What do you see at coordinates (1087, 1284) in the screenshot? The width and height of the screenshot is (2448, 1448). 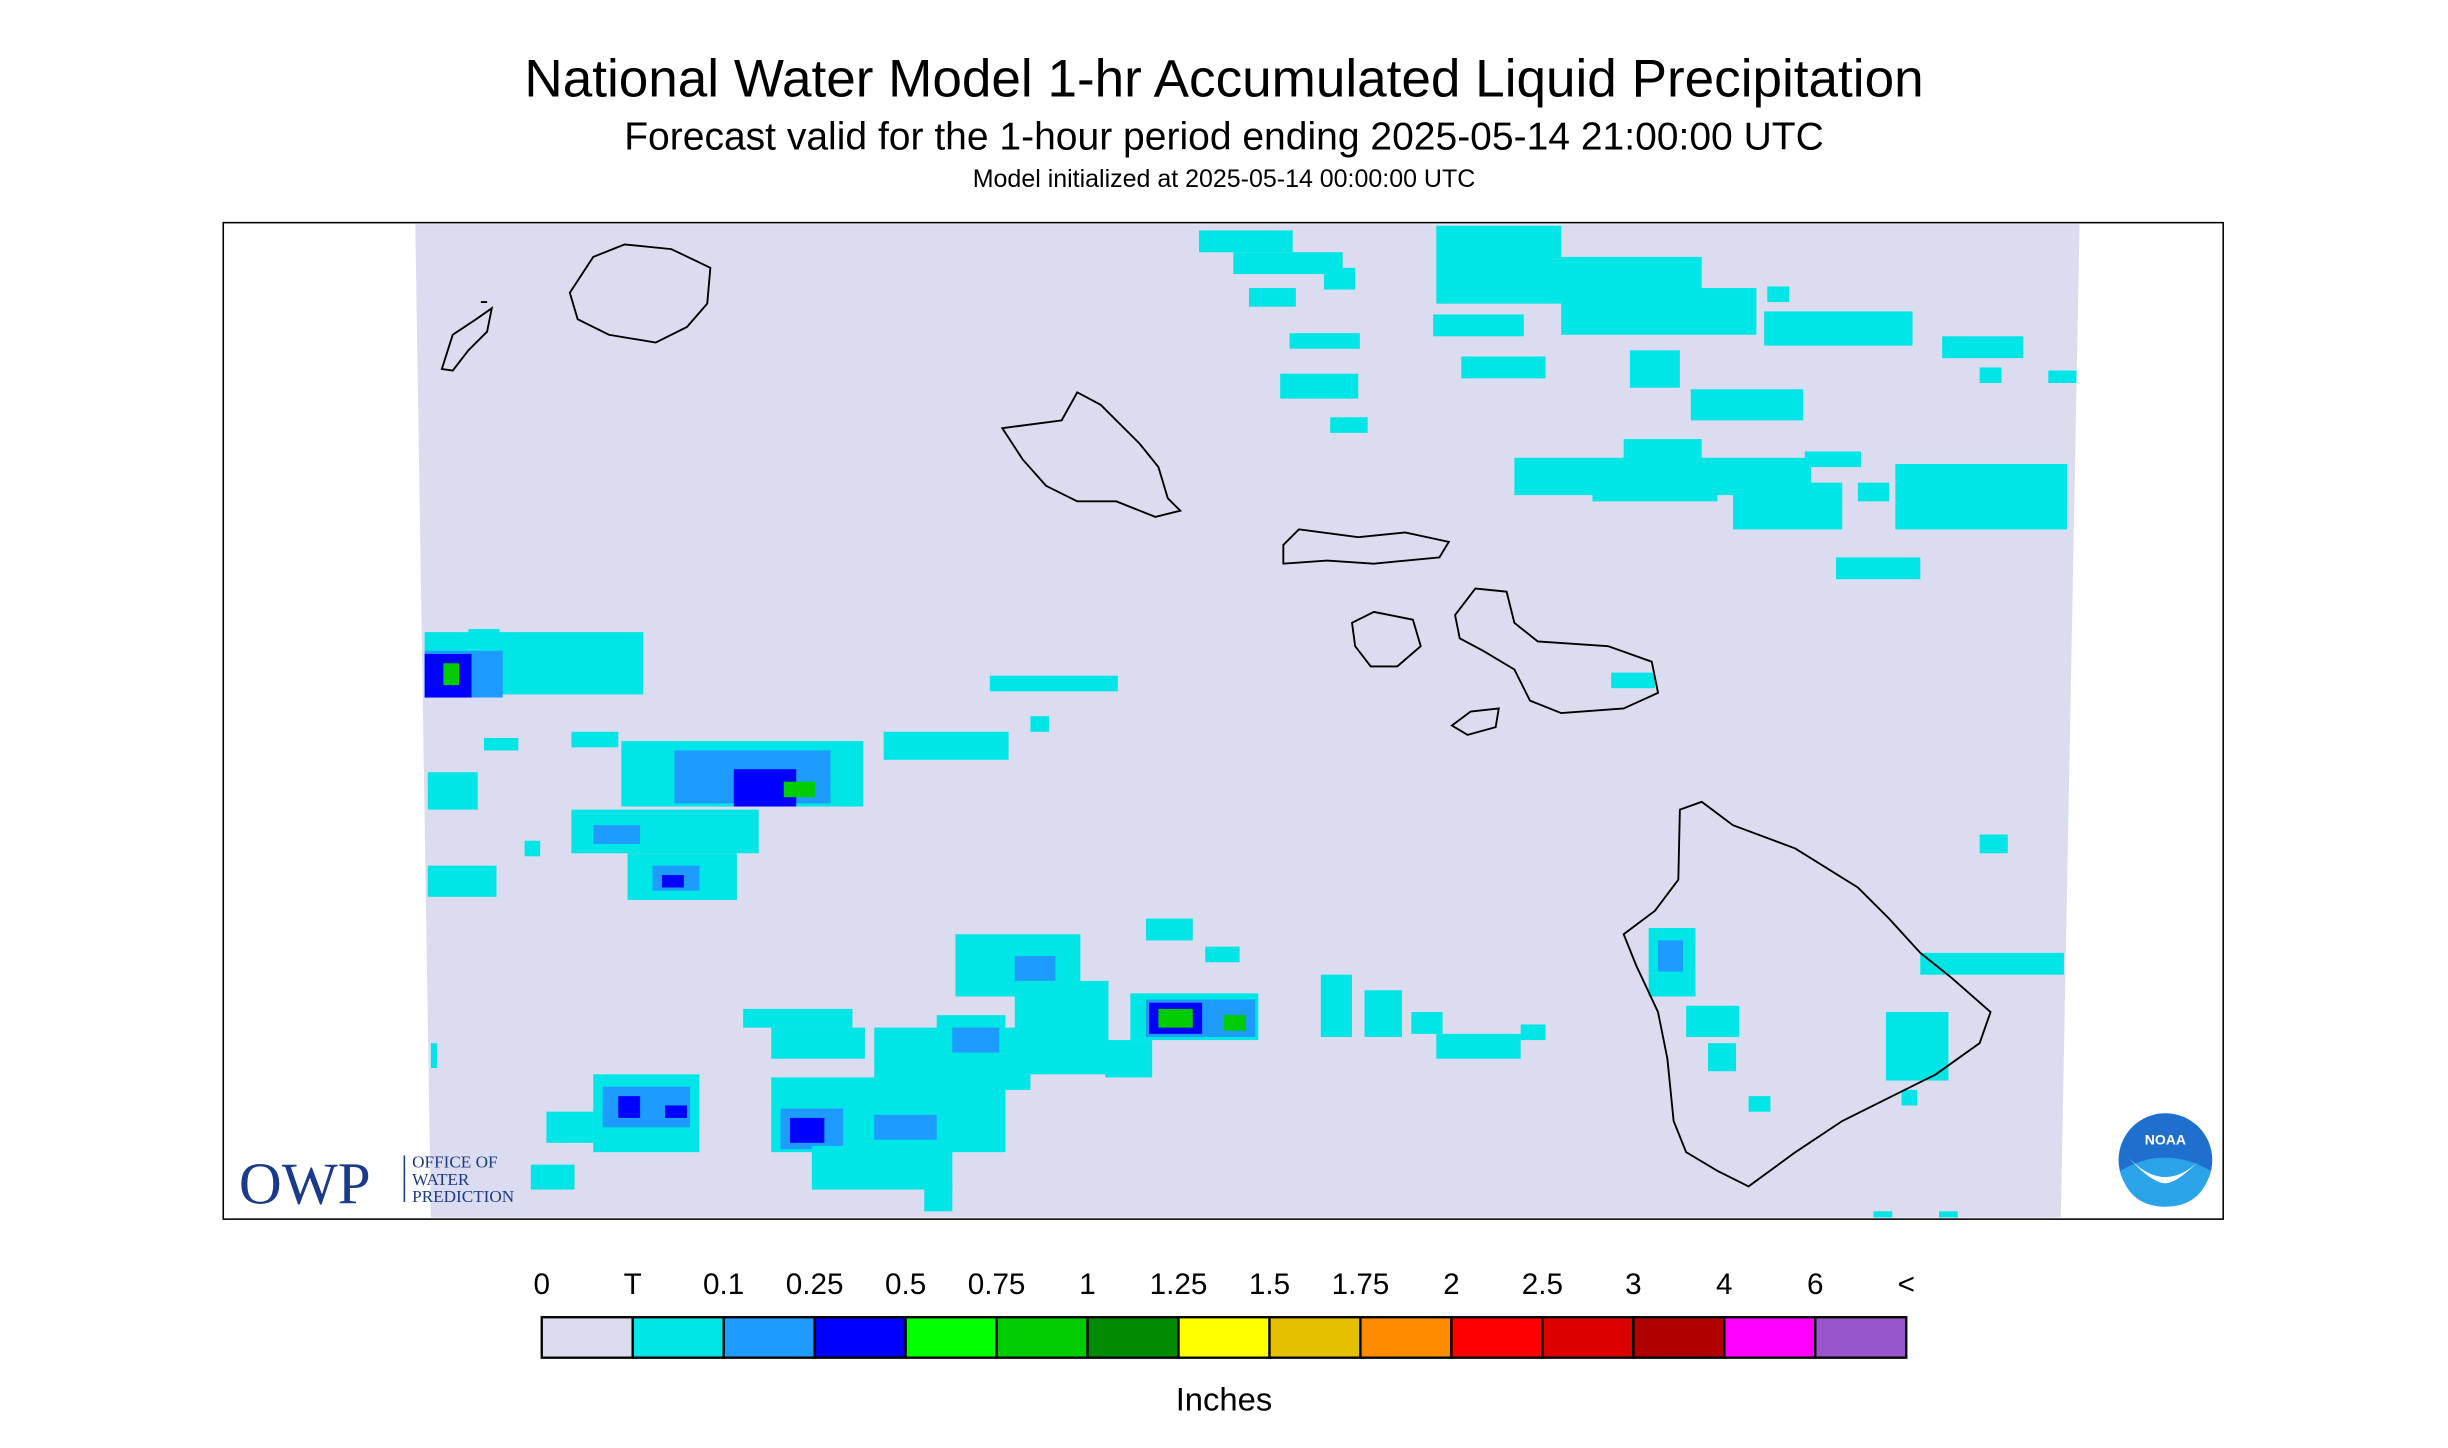 I see `legend-label: 1` at bounding box center [1087, 1284].